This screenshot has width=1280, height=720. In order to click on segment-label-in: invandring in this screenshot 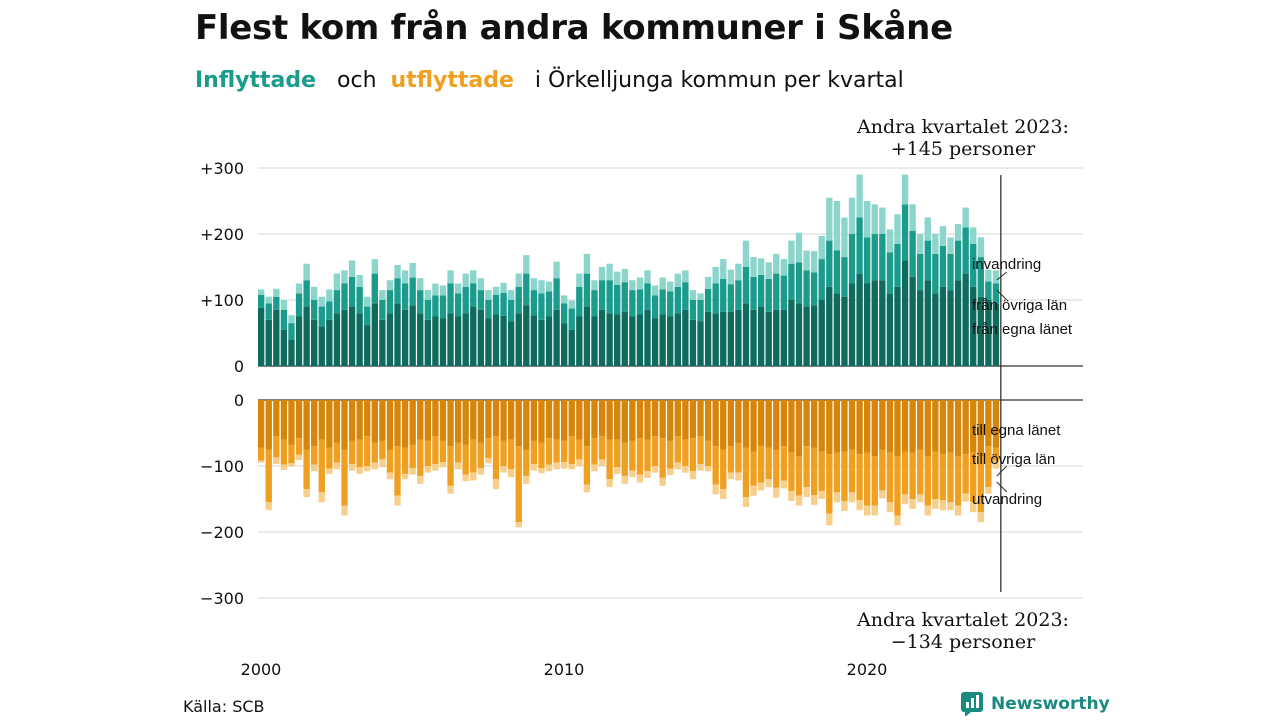, I will do `click(1006, 264)`.